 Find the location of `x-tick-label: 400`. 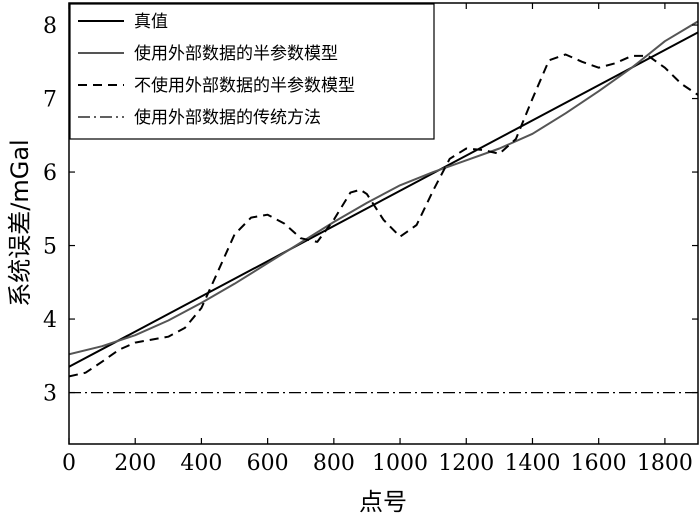

x-tick-label: 400 is located at coordinates (201, 463).